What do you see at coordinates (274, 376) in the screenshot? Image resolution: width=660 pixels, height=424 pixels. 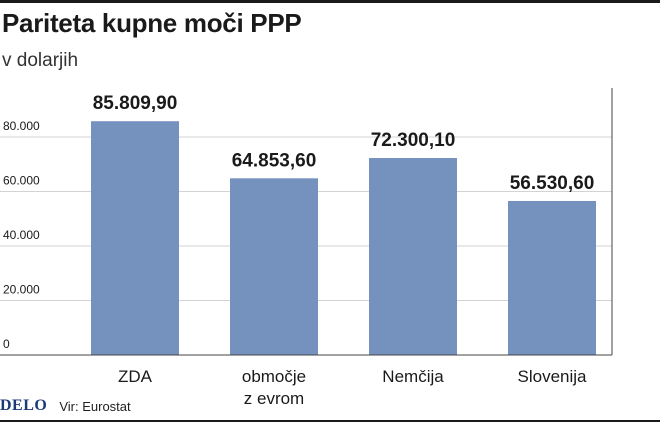 I see `x-tick-label: območje` at bounding box center [274, 376].